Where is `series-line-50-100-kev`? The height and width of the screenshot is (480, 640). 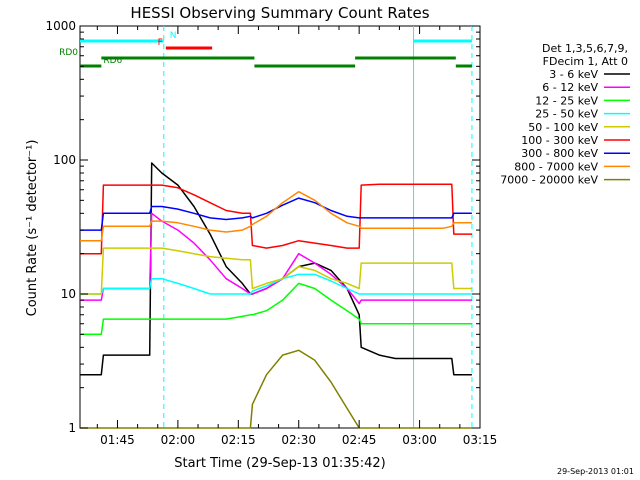
series-line-50-100-kev is located at coordinates (276, 271).